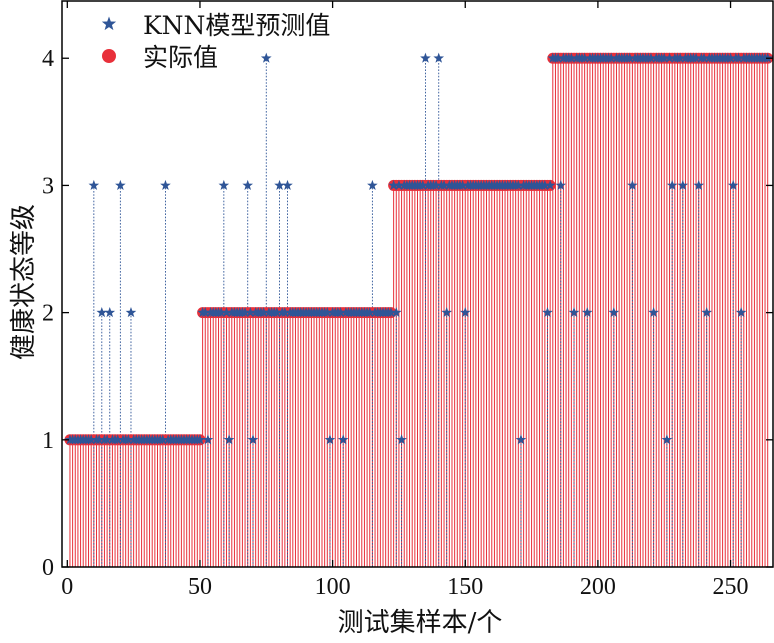 The height and width of the screenshot is (643, 774). What do you see at coordinates (48, 186) in the screenshot?
I see `y-tick-label: 3` at bounding box center [48, 186].